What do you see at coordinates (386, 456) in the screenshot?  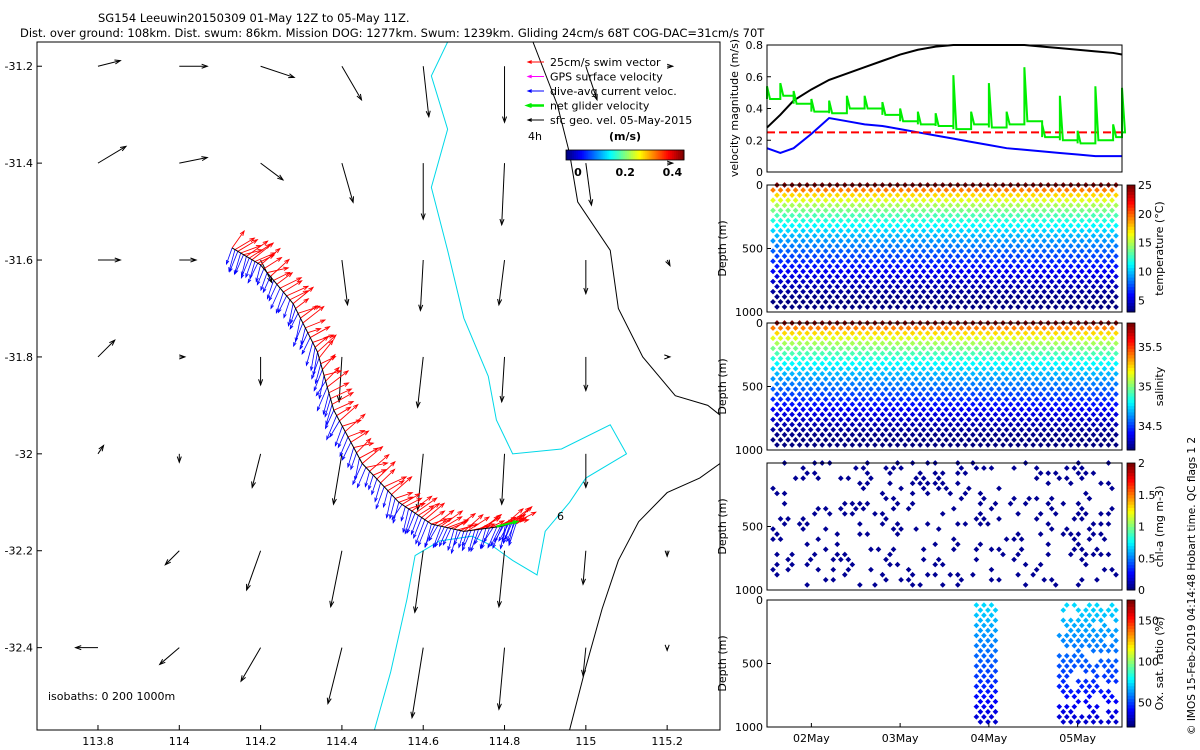 I see `swim-vector-head` at bounding box center [386, 456].